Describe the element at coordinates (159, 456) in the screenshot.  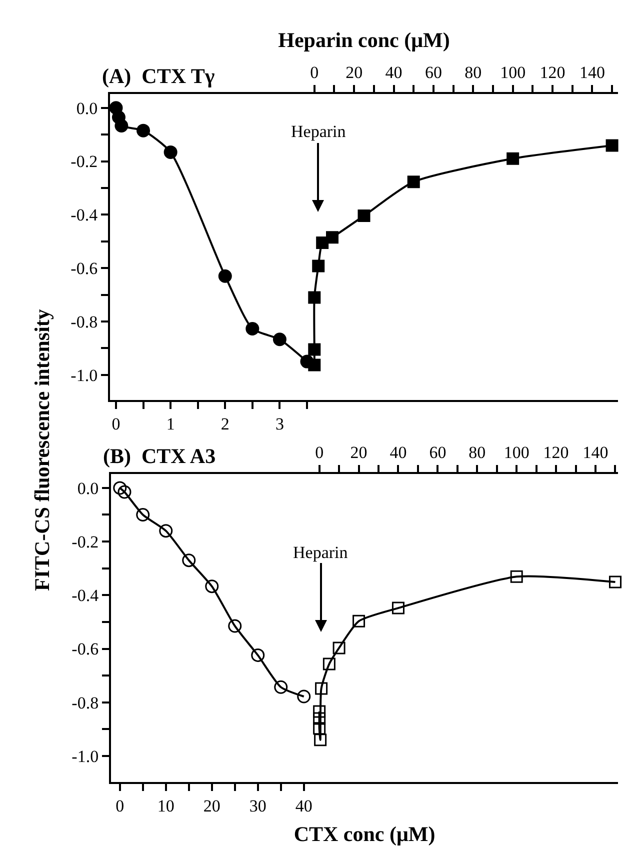
I see `chart-title: (B) CTX A3` at that location.